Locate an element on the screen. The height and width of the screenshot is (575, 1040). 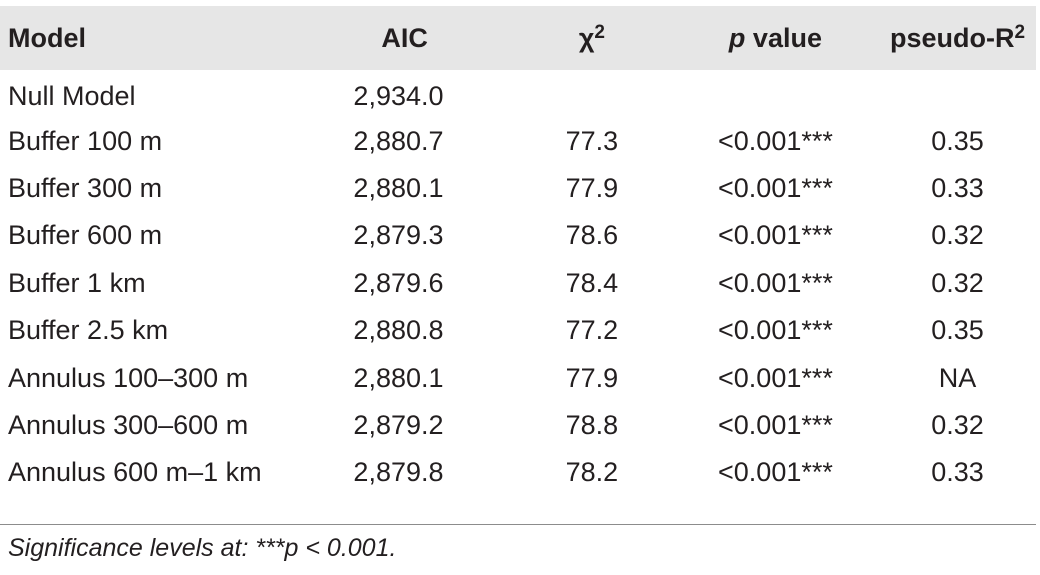
cell-p-value is located at coordinates (775, 93).